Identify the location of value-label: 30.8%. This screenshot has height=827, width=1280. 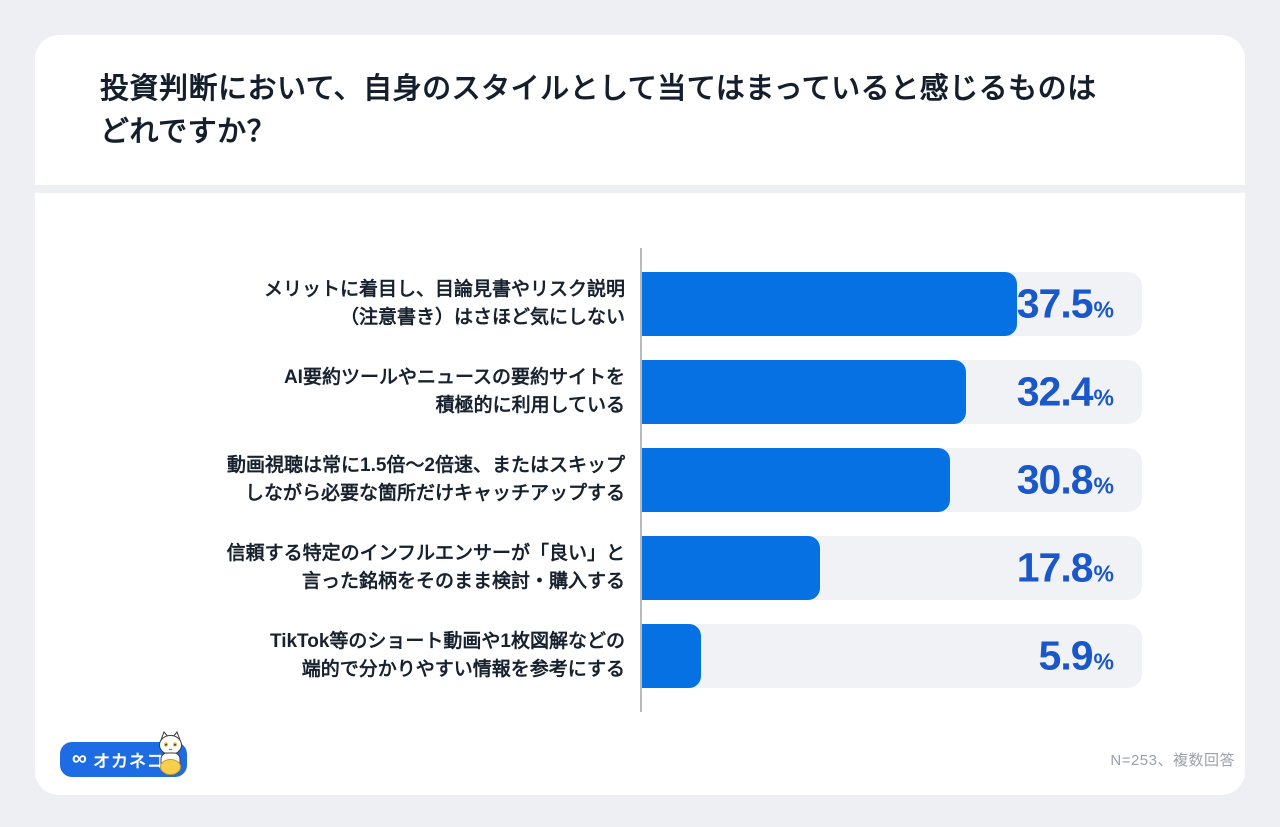
(1065, 480).